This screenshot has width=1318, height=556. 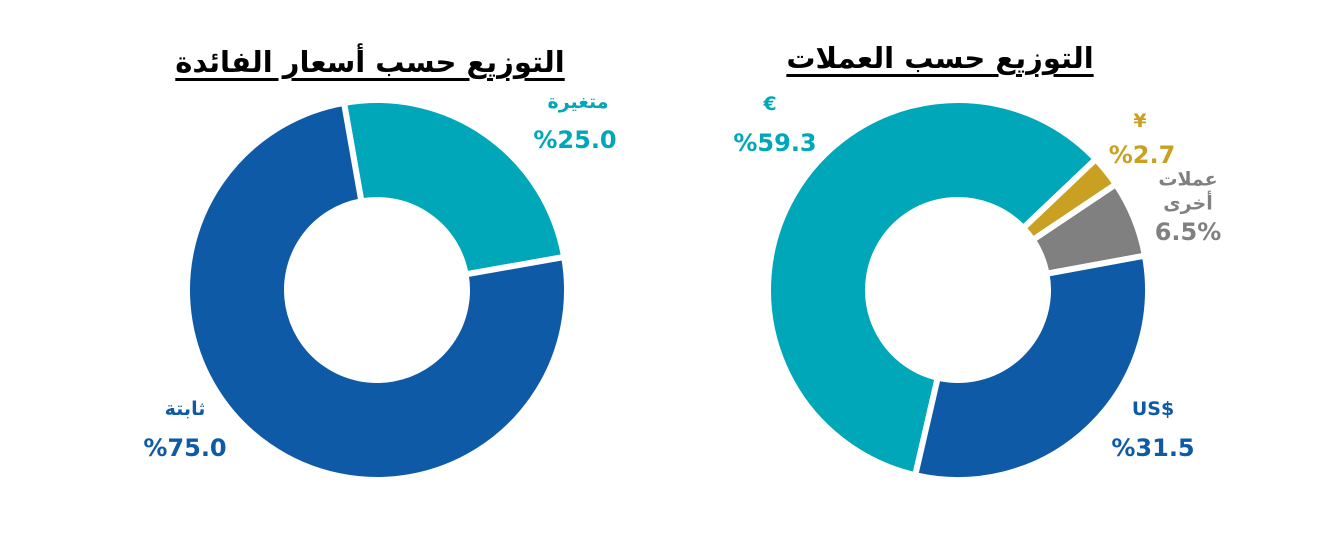 I want to click on value-label: %31.5, so click(x=1153, y=448).